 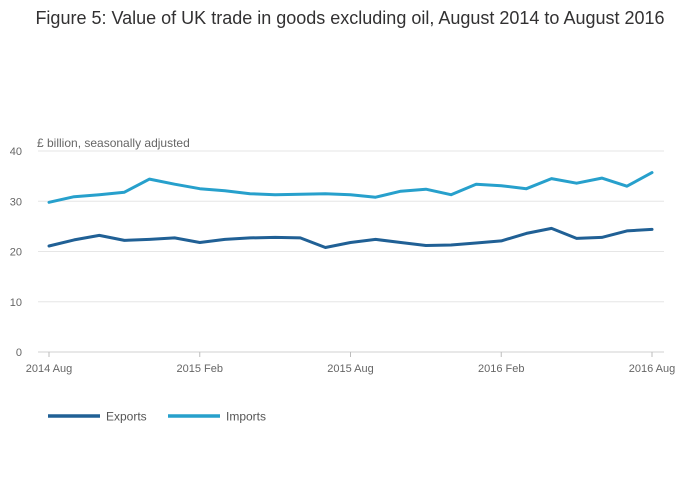 I want to click on series, so click(x=350, y=210).